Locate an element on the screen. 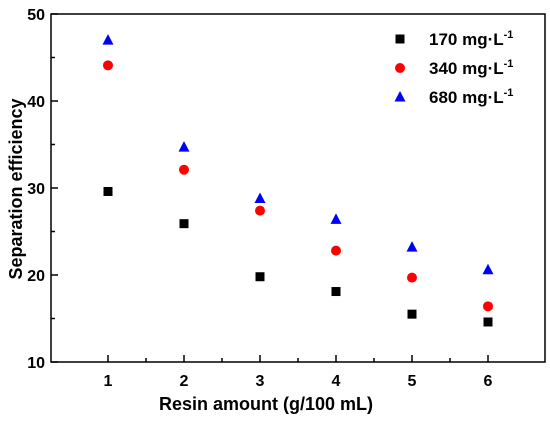  legend-label-1: 170 mg·L-1 is located at coordinates (471, 39).